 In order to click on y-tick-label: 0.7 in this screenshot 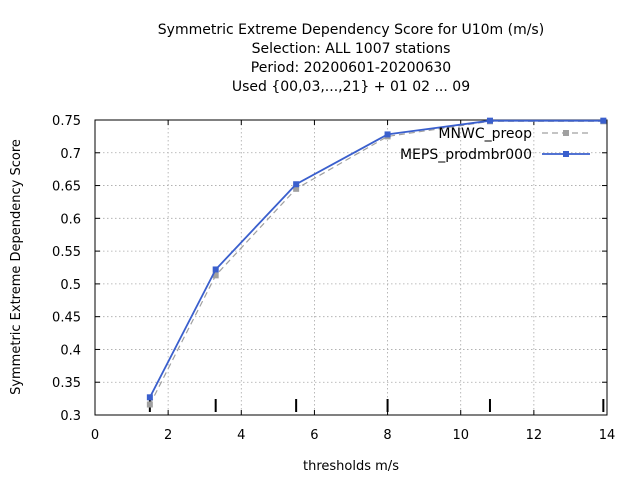, I will do `click(70, 154)`.